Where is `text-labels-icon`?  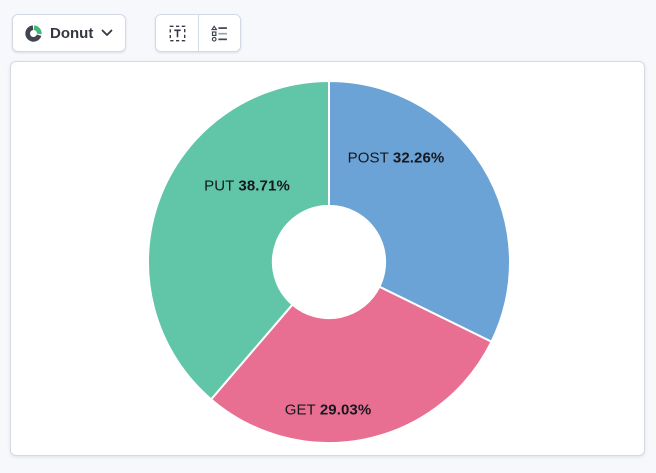 text-labels-icon is located at coordinates (177, 33).